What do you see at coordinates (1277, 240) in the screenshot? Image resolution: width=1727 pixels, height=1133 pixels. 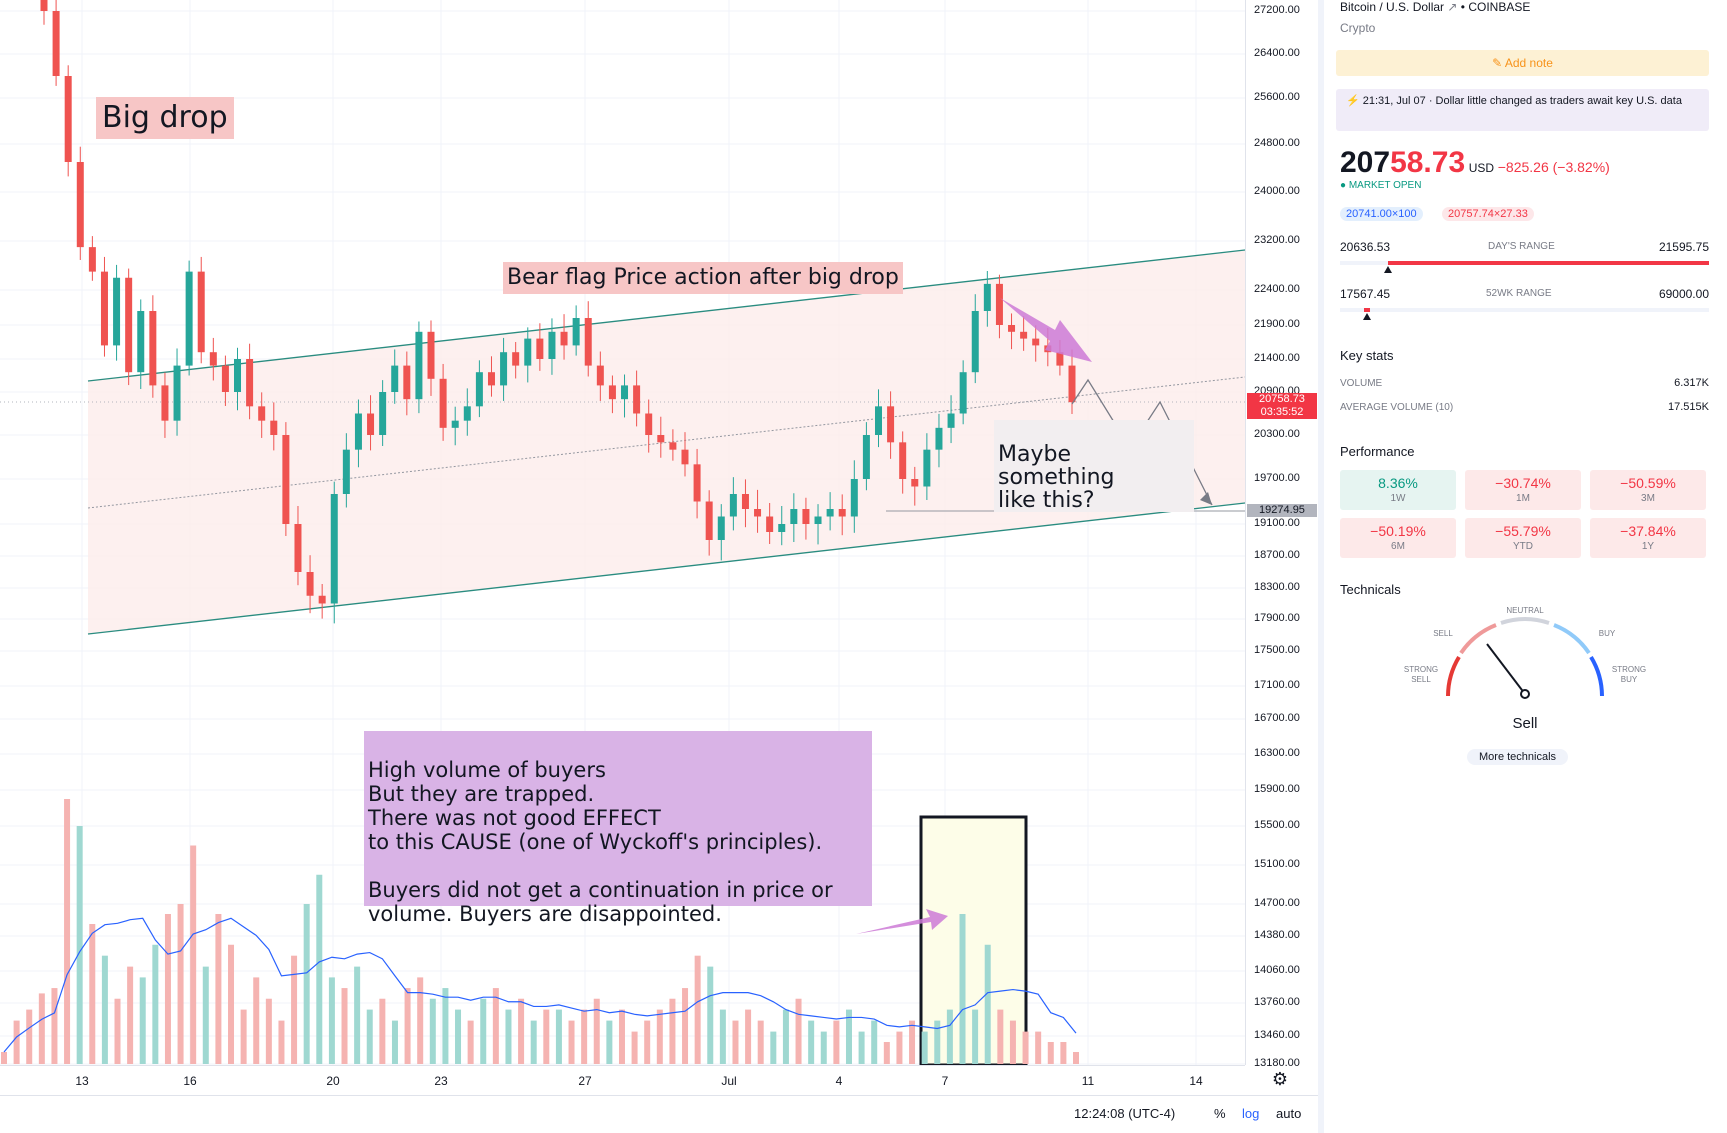 I see `price-tick-label: 23200.00` at bounding box center [1277, 240].